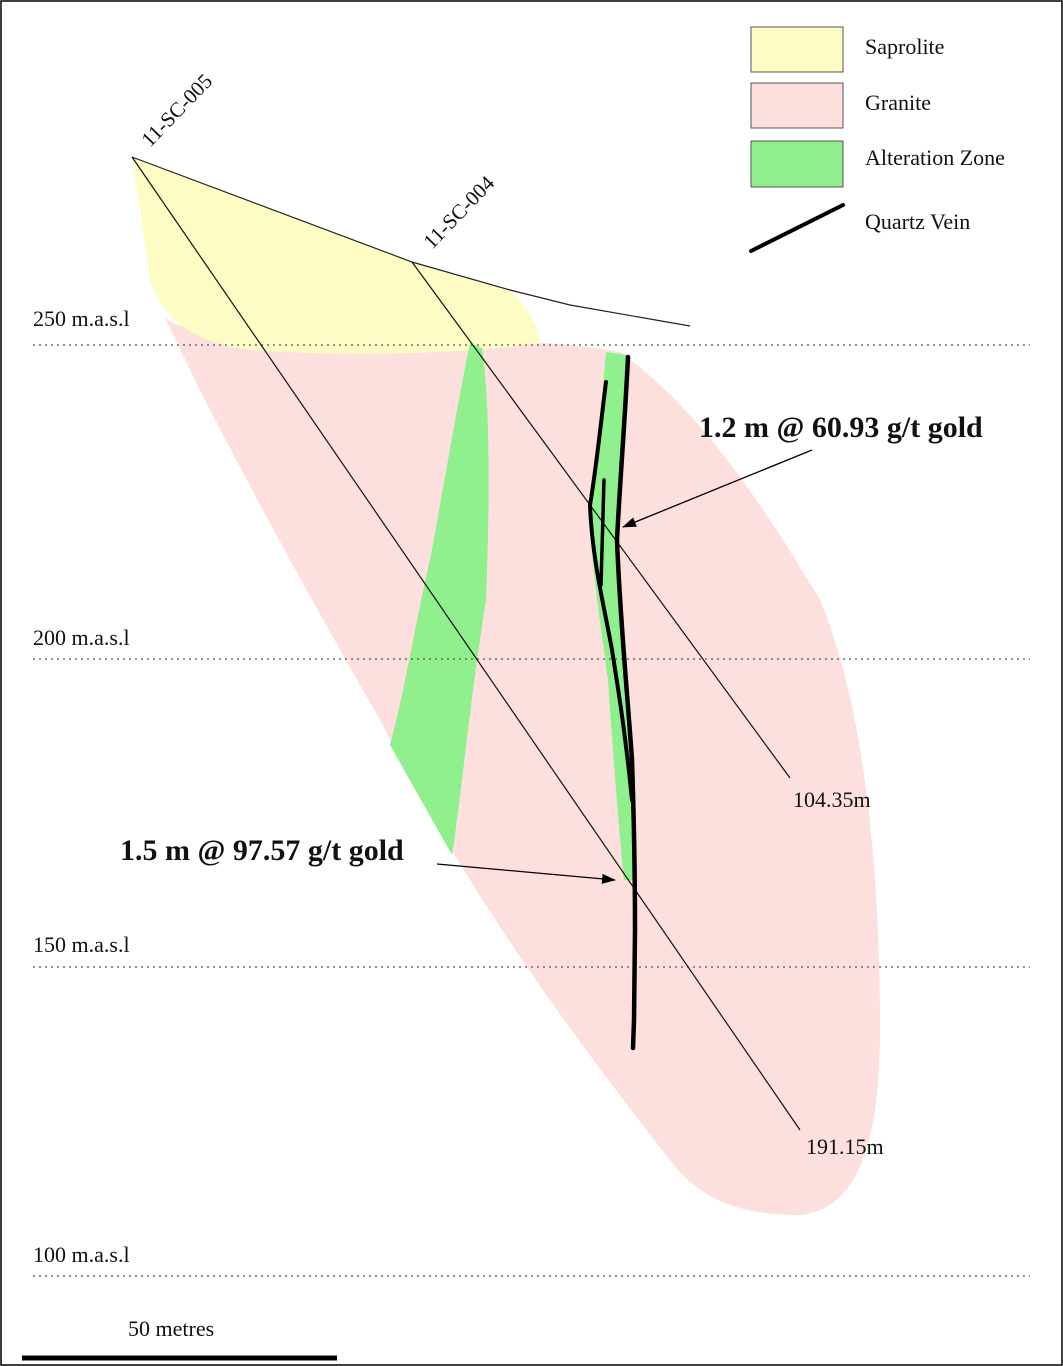 Image resolution: width=1063 pixels, height=1366 pixels. What do you see at coordinates (845, 1146) in the screenshot?
I see `end-depth-11-SC-005: 191.15m` at bounding box center [845, 1146].